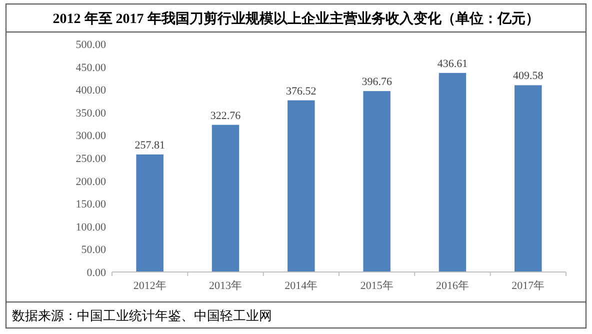 This screenshot has height=334, width=592. Describe the element at coordinates (96, 273) in the screenshot. I see `y-tick-label: 0.00` at that location.